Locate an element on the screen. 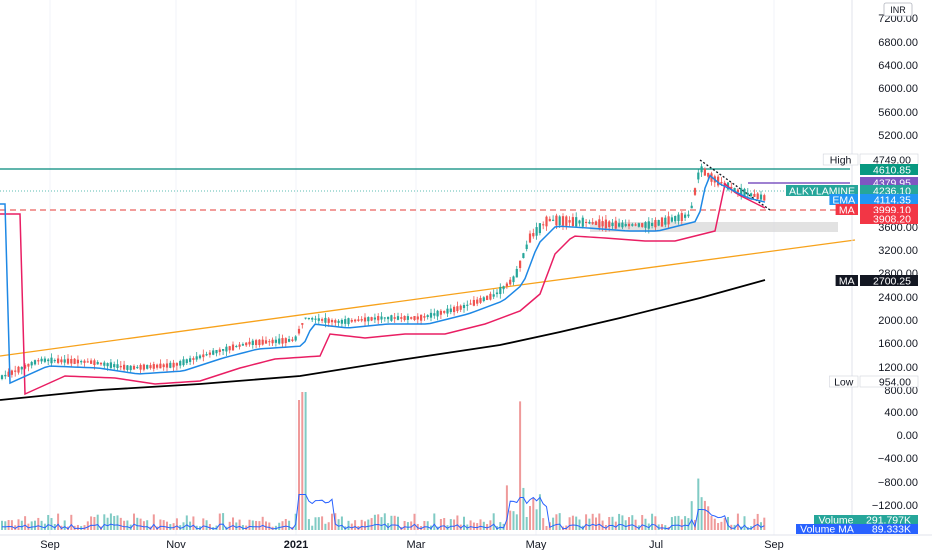 This screenshot has height=550, width=932. currency-box is located at coordinates (898, 9).